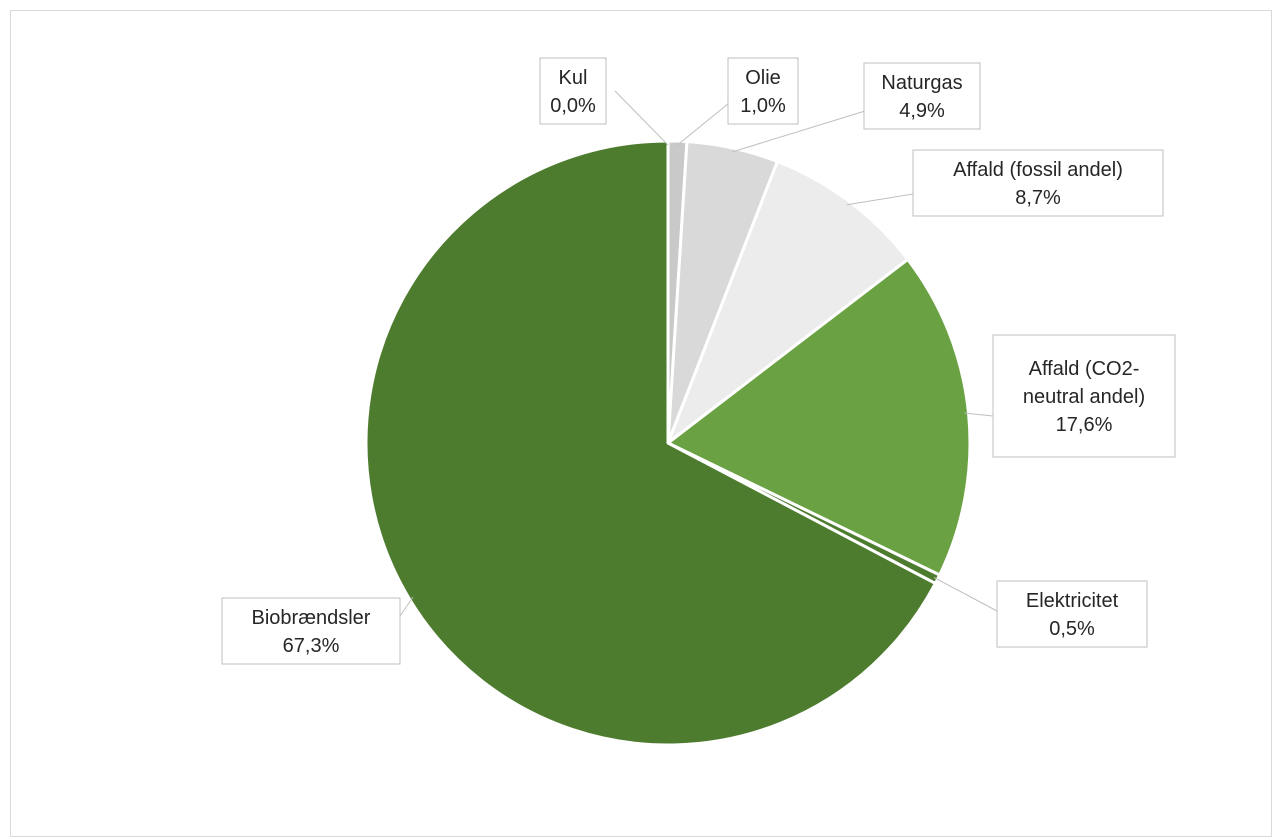 Image resolution: width=1274 pixels, height=839 pixels. What do you see at coordinates (1072, 629) in the screenshot?
I see `data-label-value-elektricitet: 0,5%` at bounding box center [1072, 629].